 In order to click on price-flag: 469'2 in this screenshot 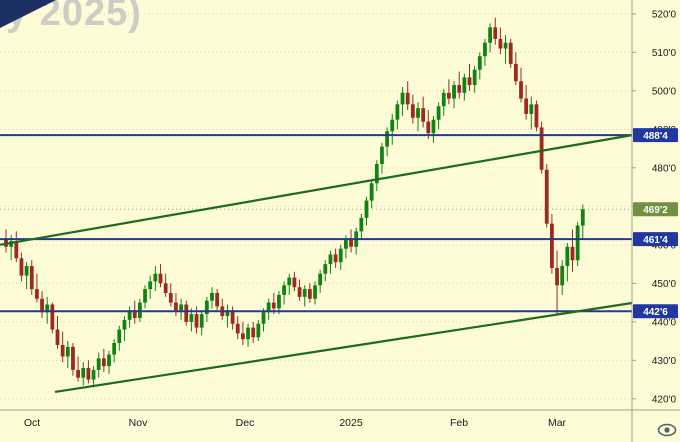, I will do `click(655, 209)`.